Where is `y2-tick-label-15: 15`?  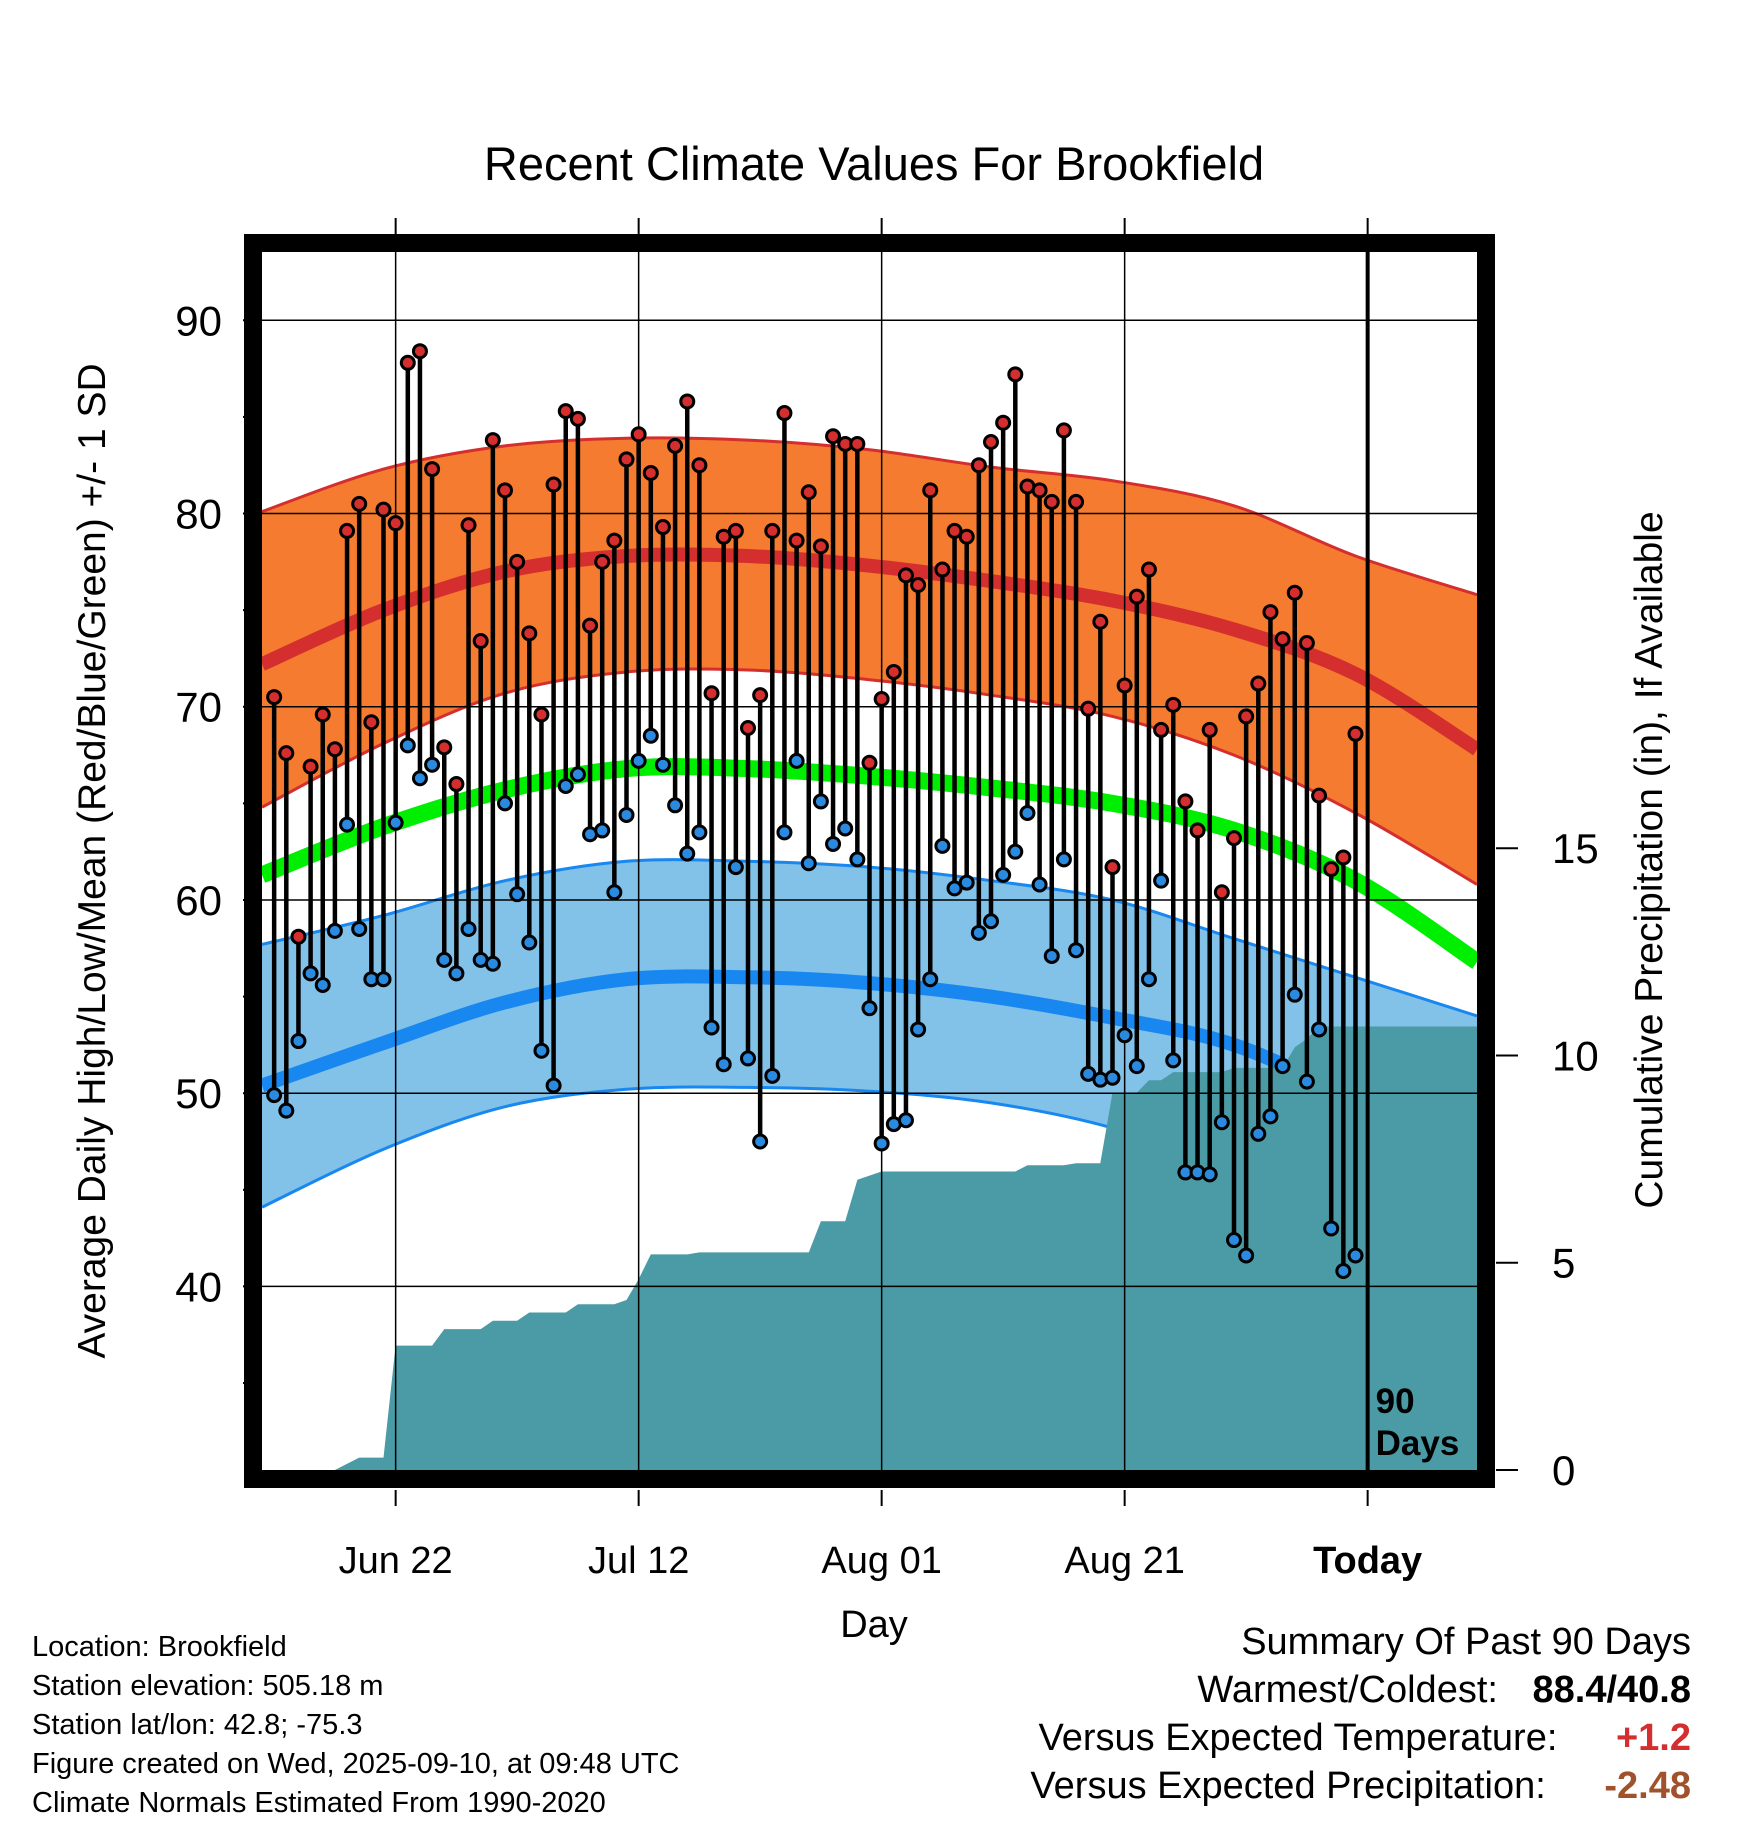
y2-tick-label-15: 15 is located at coordinates (1575, 848).